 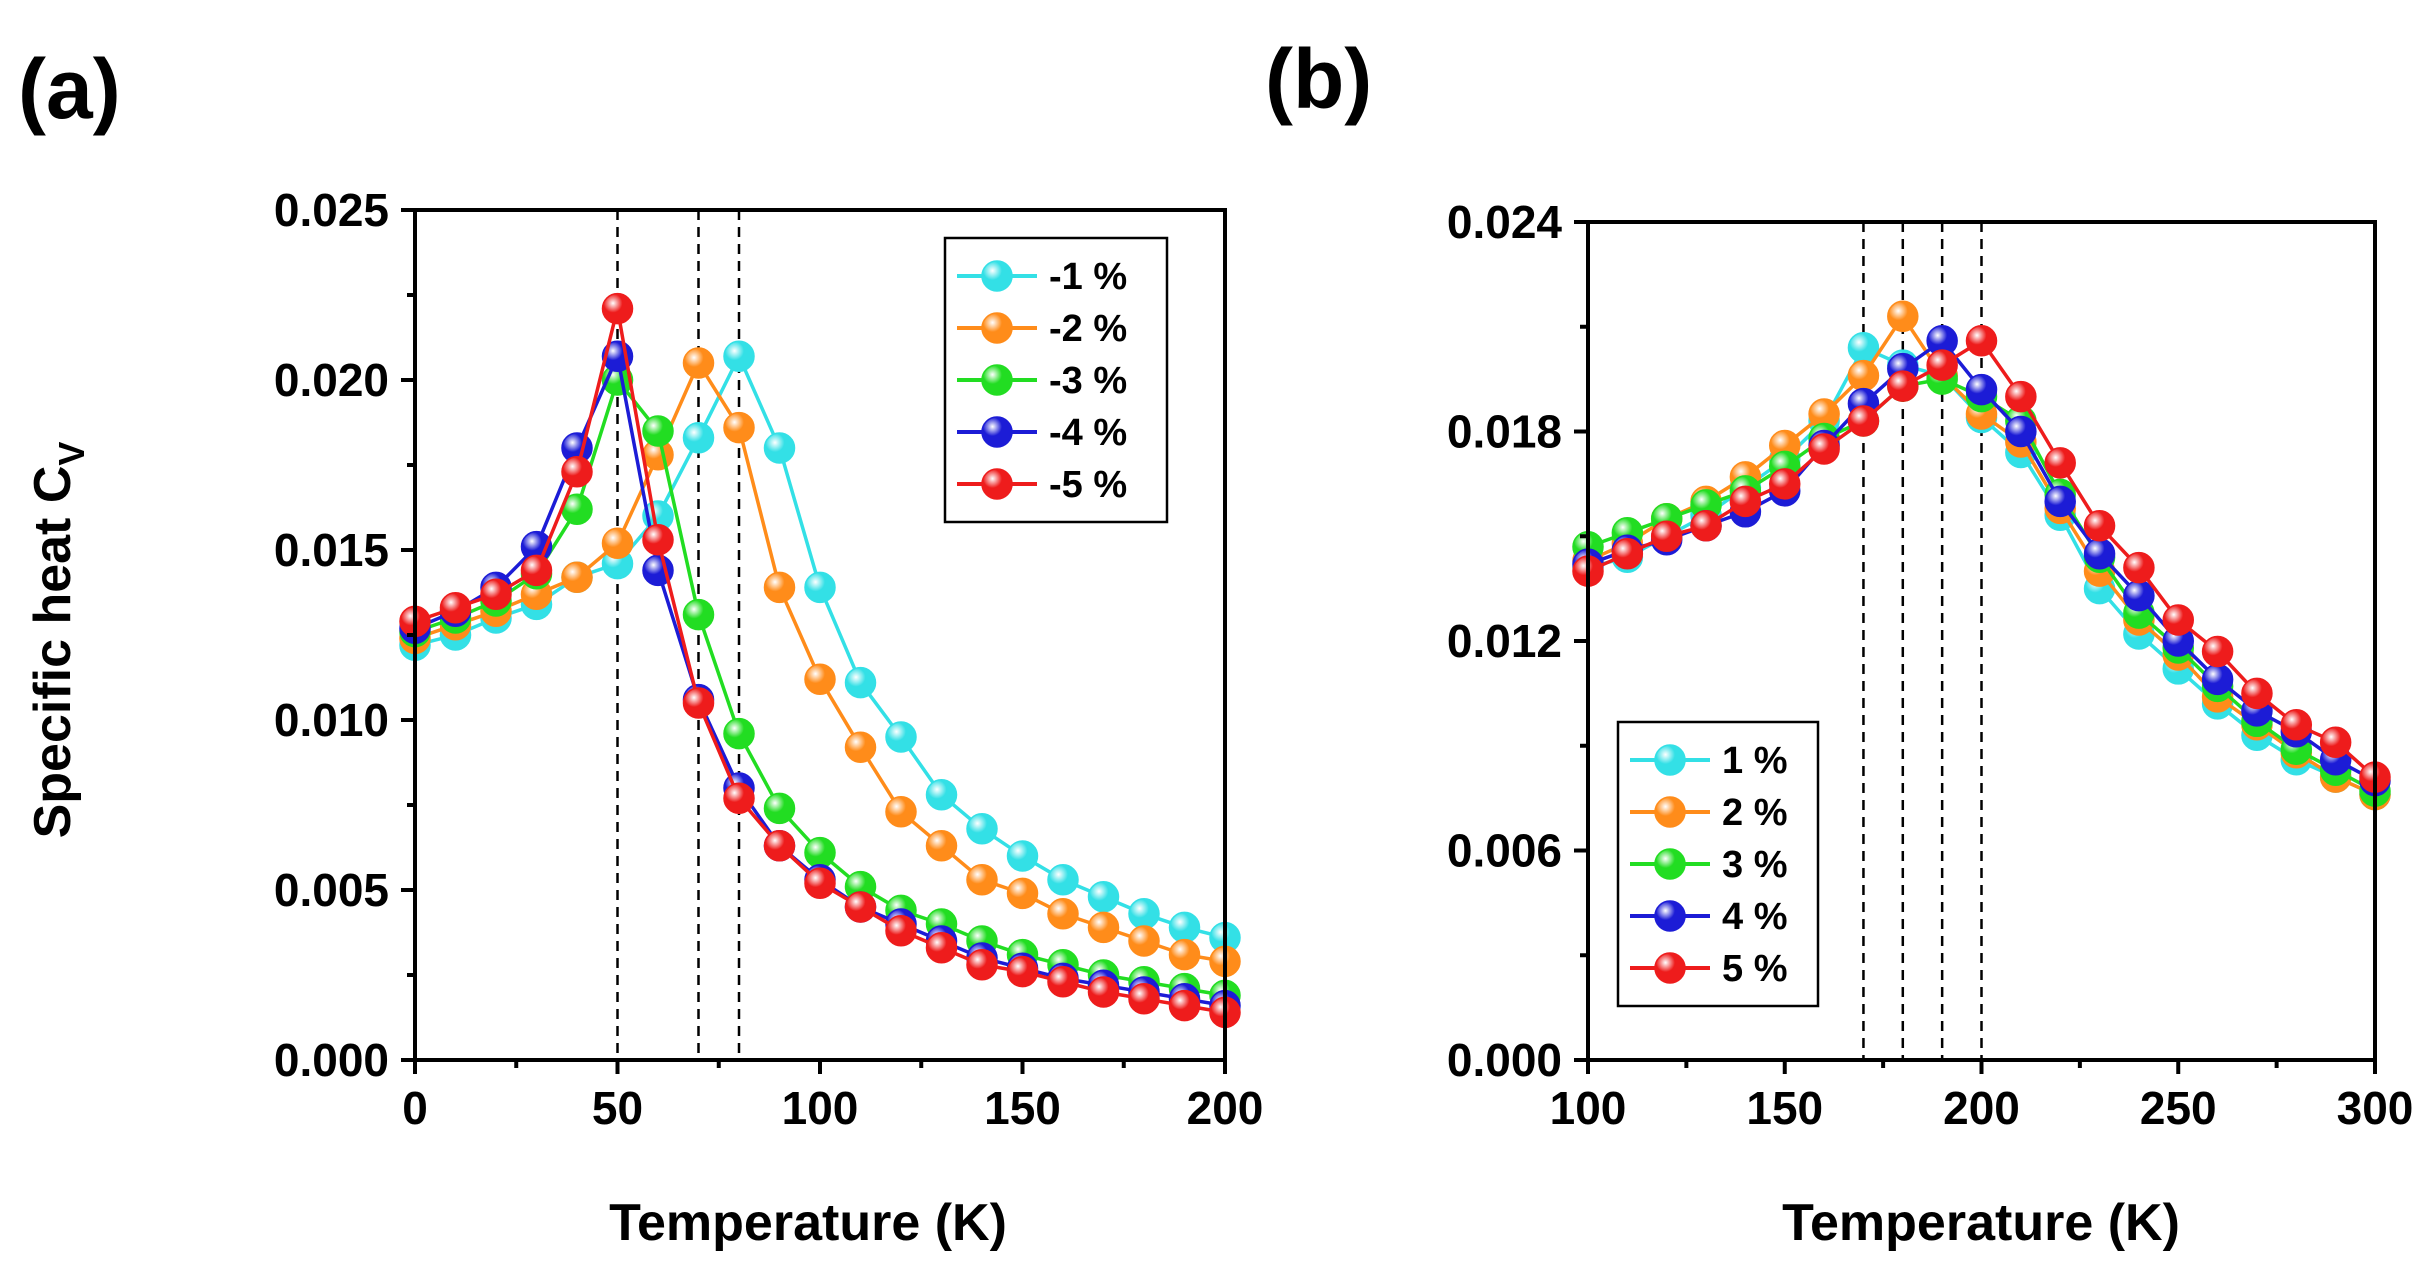 I want to click on panel-a-legend-label: -5 %, so click(x=1088, y=485).